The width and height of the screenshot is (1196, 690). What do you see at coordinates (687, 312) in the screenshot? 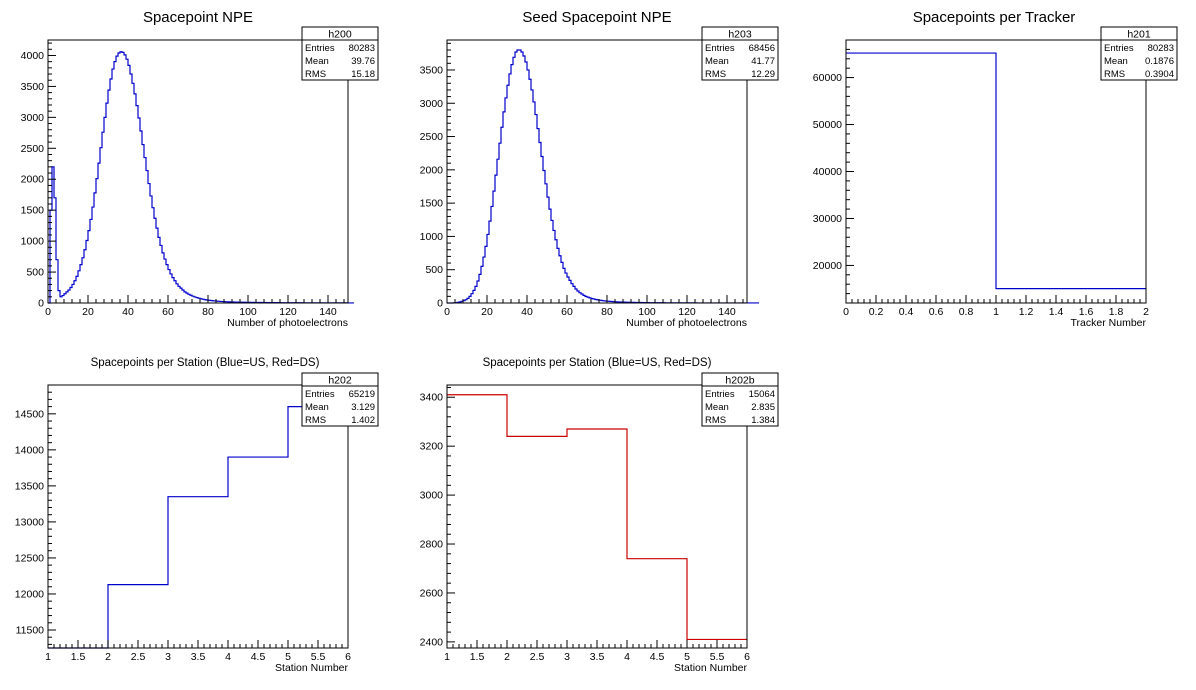
I see `x-tick-label: 120` at bounding box center [687, 312].